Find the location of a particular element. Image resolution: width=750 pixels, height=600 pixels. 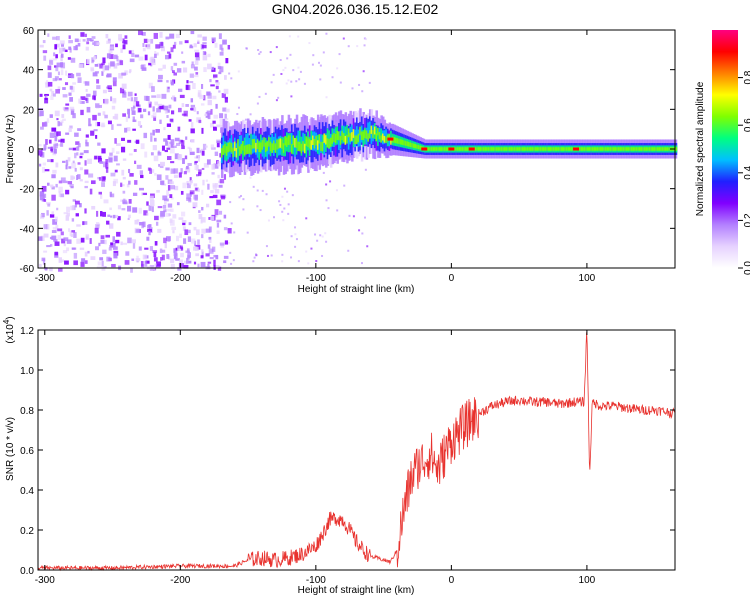

y-tick-label: -60 is located at coordinates (27, 269).